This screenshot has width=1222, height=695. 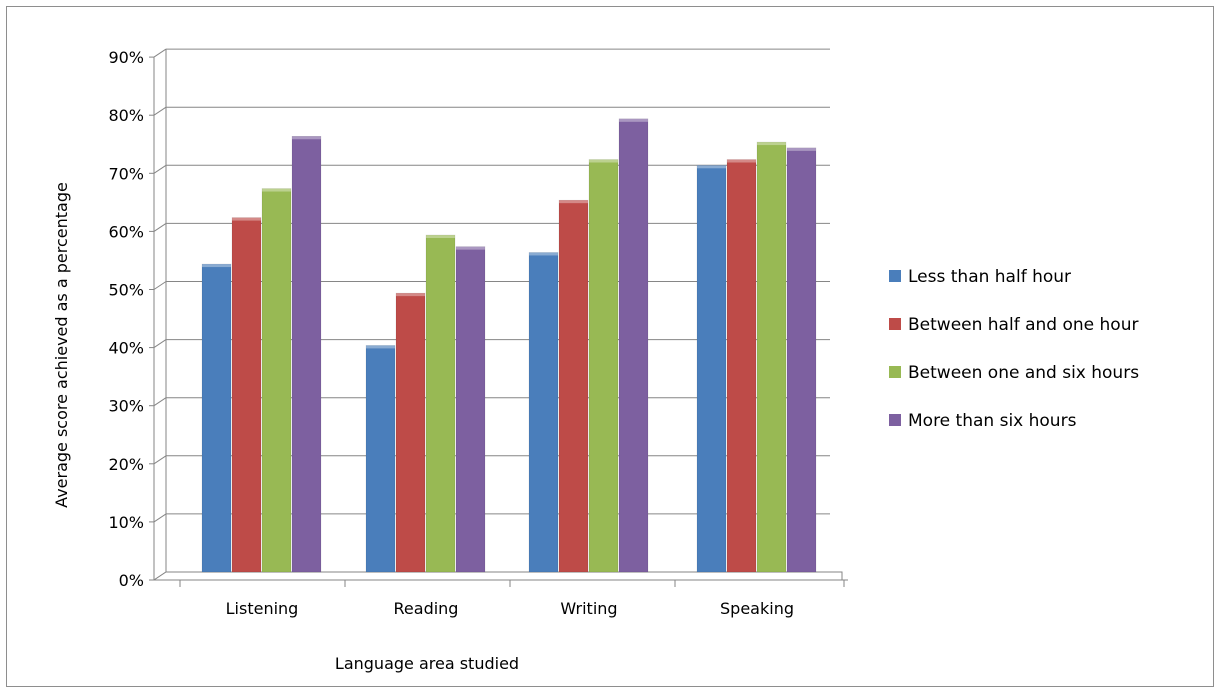 I want to click on y-tick-label: 90%, so click(x=126, y=57).